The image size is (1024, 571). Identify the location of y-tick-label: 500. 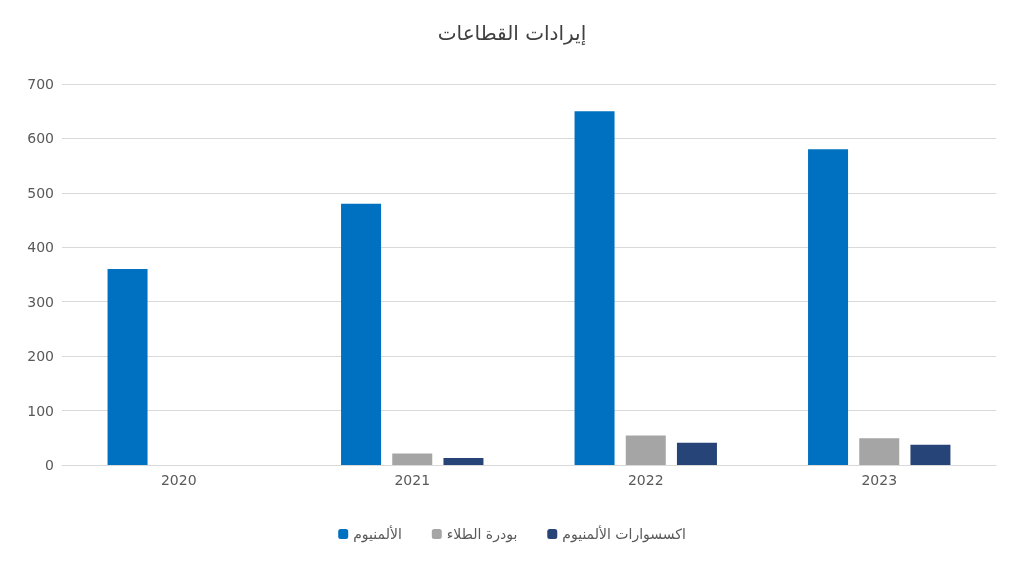
(40, 192).